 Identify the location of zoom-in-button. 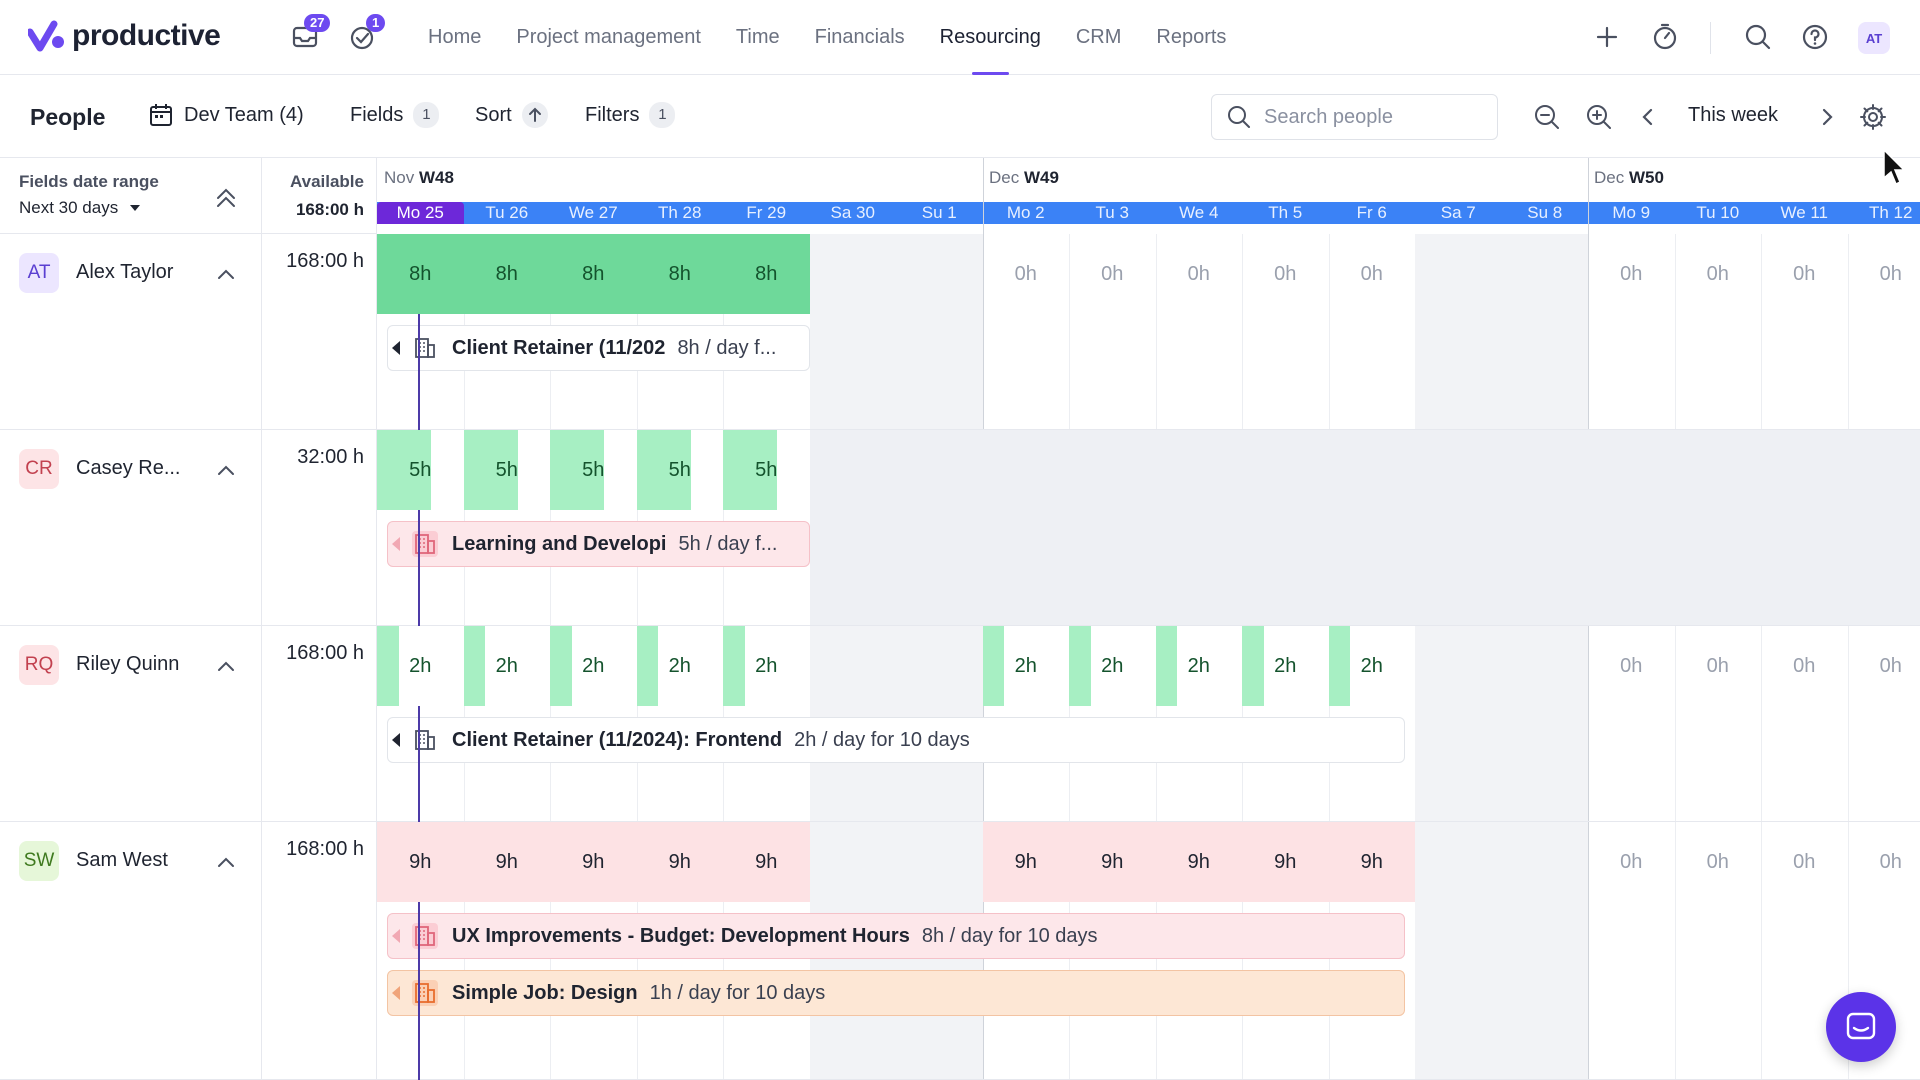
(1599, 117).